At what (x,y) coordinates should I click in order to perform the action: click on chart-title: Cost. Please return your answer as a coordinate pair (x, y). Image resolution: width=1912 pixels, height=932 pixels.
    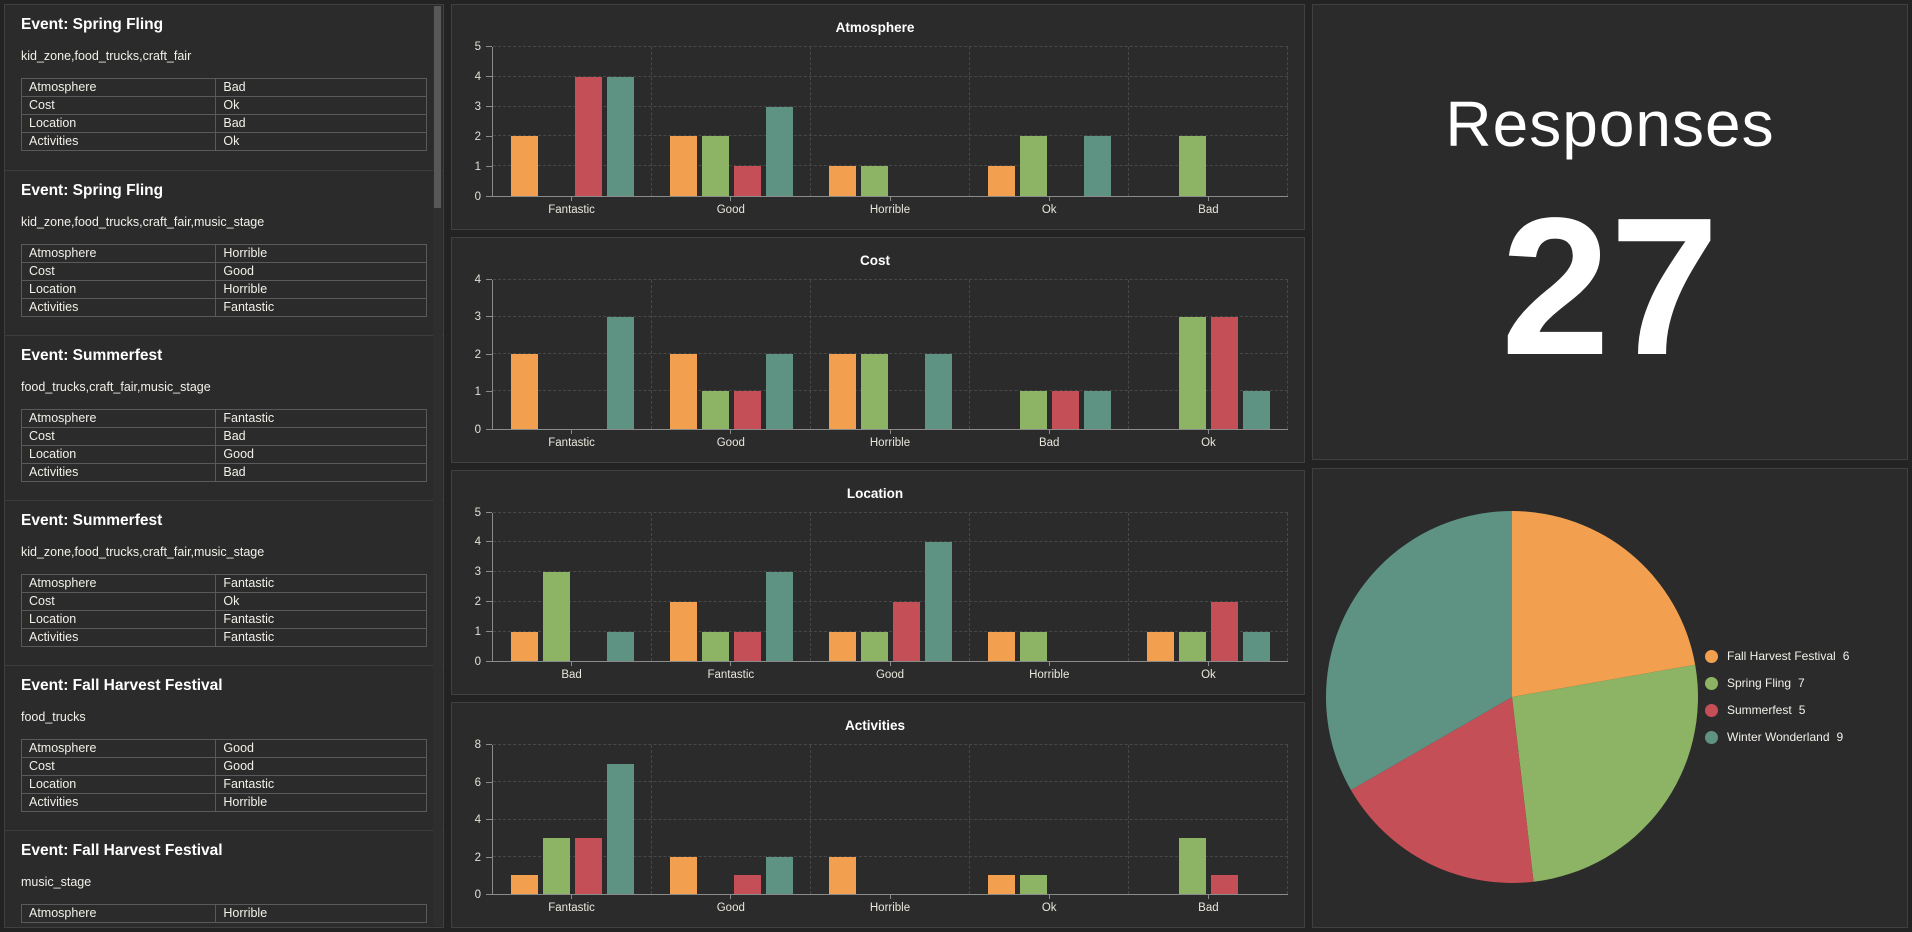
    Looking at the image, I should click on (875, 260).